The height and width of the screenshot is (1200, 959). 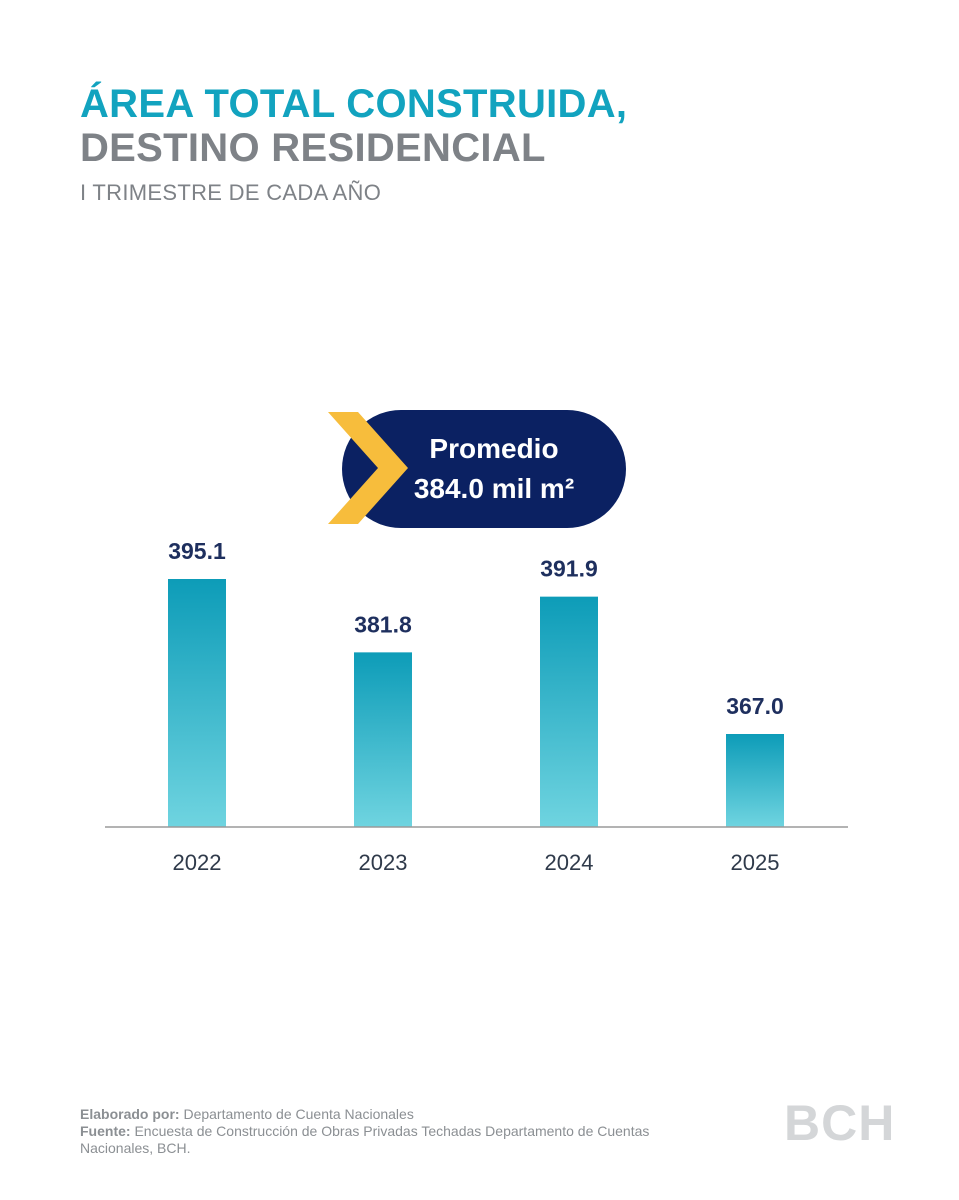 What do you see at coordinates (368, 468) in the screenshot?
I see `chevron-right-icon` at bounding box center [368, 468].